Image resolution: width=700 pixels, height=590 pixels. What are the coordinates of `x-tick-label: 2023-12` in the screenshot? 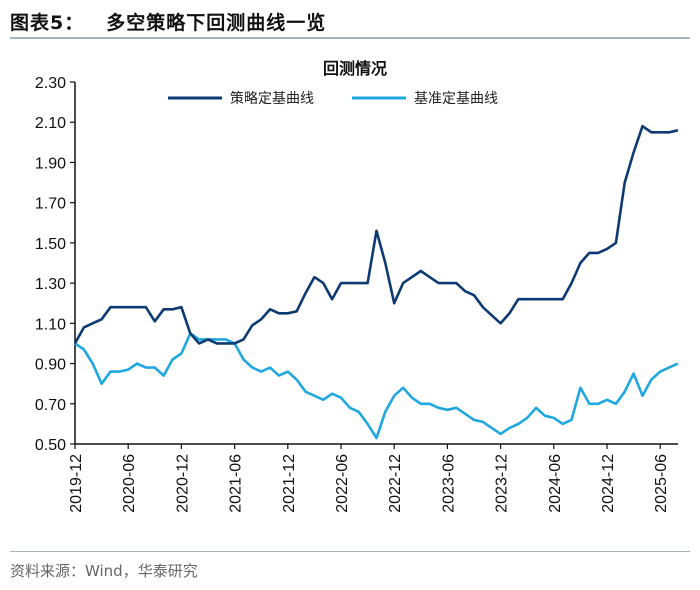 It's located at (502, 483).